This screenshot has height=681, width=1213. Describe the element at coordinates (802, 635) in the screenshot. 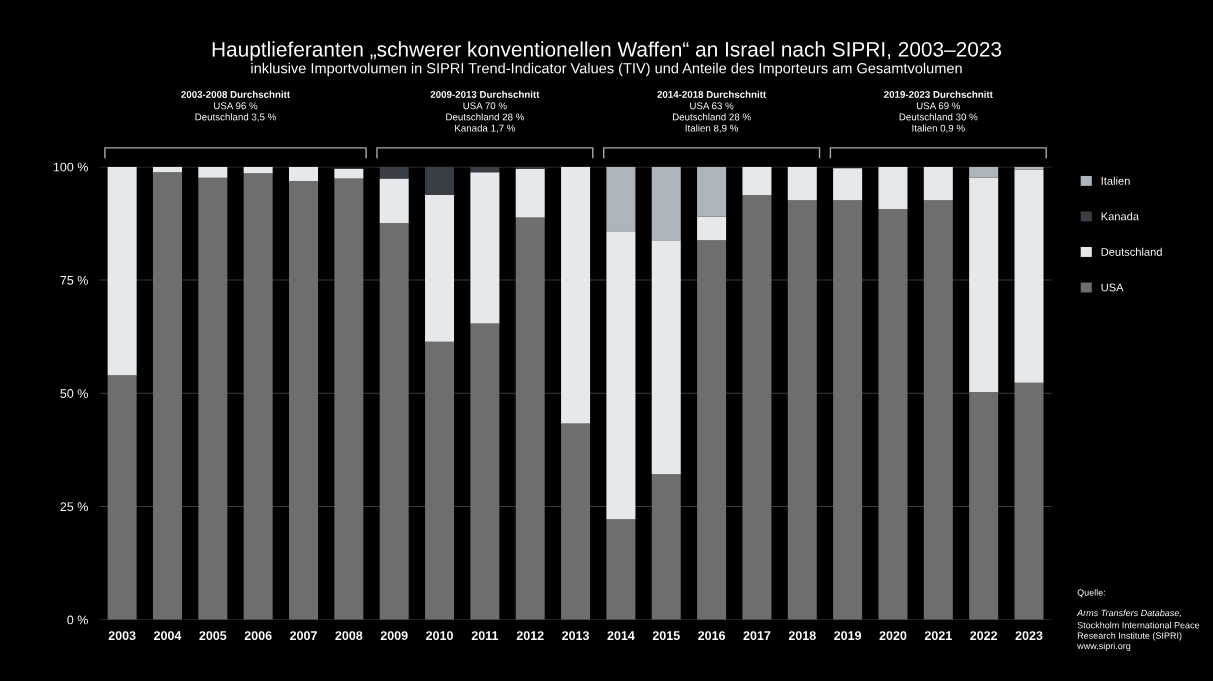

I see `x-tick-label: 2018` at that location.